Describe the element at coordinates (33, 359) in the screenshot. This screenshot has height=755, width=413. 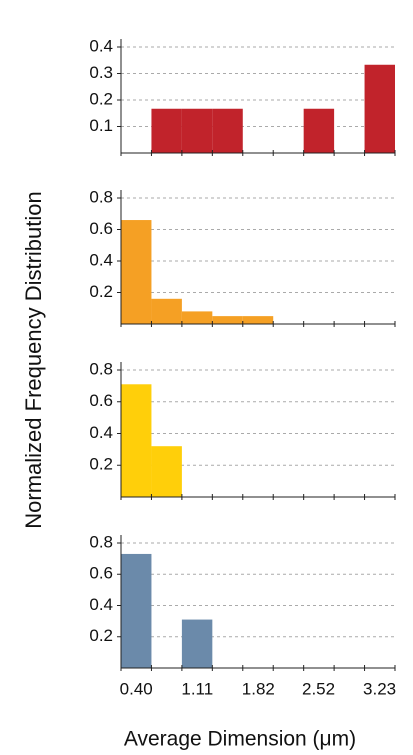
I see `y-axis-label: Normalized Frequency Distribution` at that location.